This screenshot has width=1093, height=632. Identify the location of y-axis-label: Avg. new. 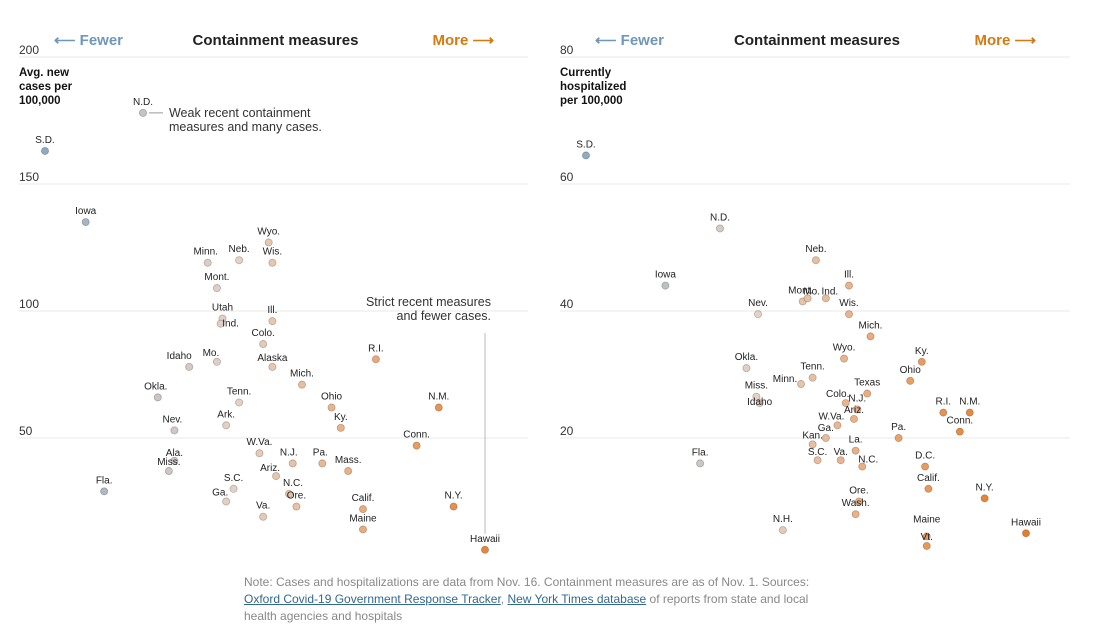
(44, 73).